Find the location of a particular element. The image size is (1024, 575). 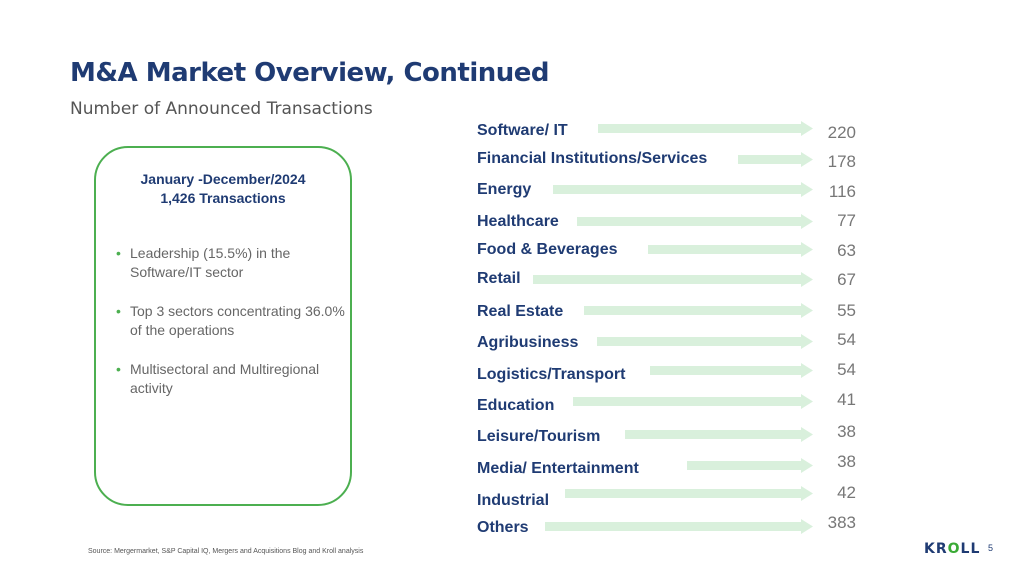

sector-value-leisure: 38 is located at coordinates (846, 431).